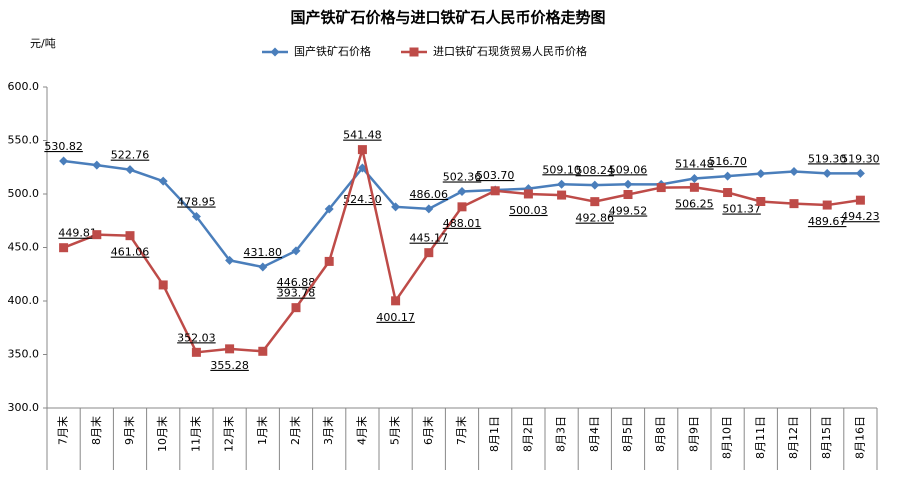  Describe the element at coordinates (229, 365) in the screenshot. I see `data-label: 355.28` at that location.